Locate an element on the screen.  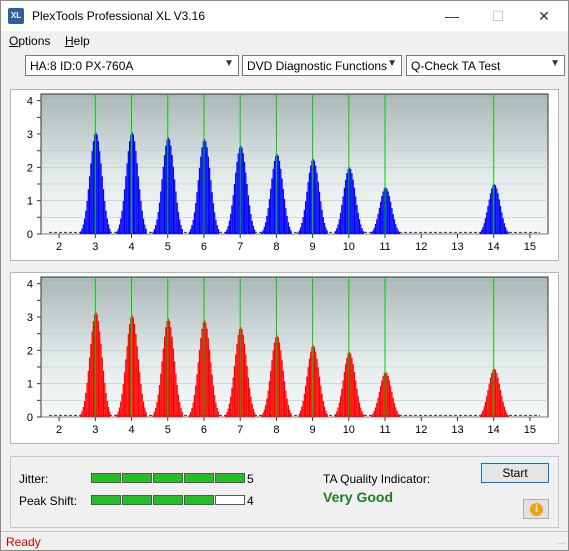
menu-help: Help is located at coordinates (77, 41).